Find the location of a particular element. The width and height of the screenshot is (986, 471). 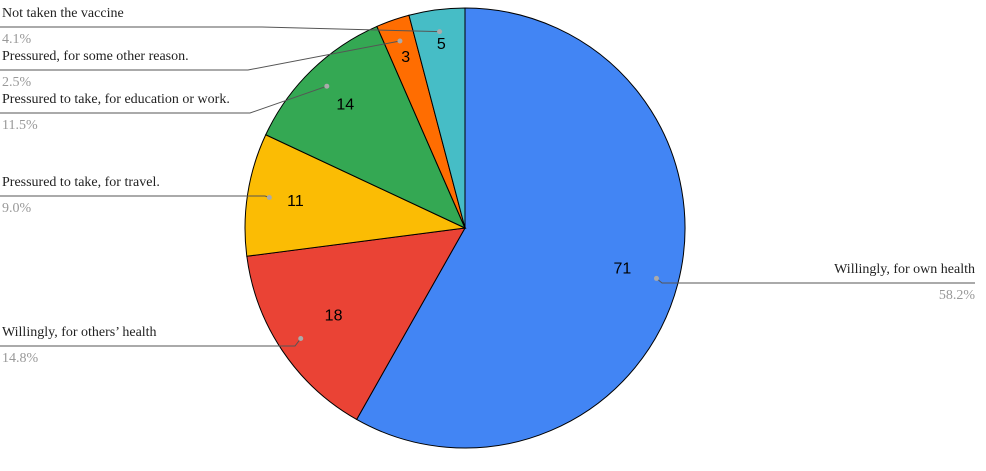

percentage-label: 58.2% is located at coordinates (957, 295).